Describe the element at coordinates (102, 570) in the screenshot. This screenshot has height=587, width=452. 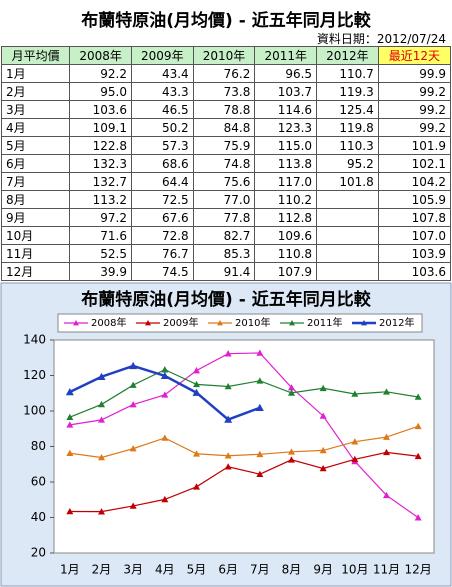
I see `x-tick-label: 2月` at that location.